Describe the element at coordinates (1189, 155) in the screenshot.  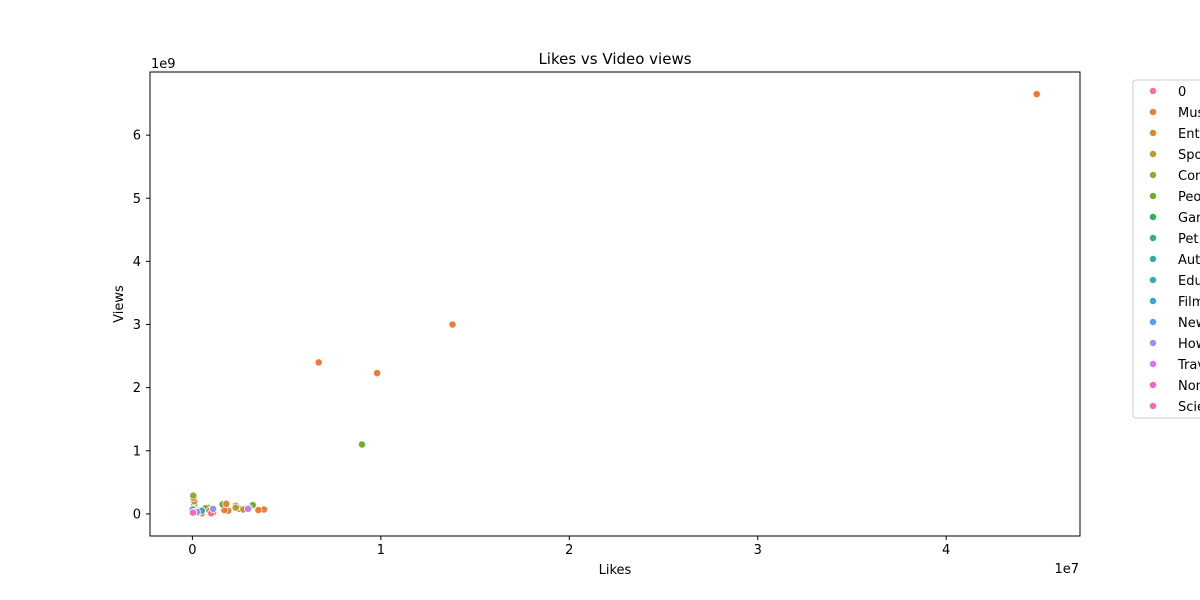
I see `legend-label: Spo` at that location.